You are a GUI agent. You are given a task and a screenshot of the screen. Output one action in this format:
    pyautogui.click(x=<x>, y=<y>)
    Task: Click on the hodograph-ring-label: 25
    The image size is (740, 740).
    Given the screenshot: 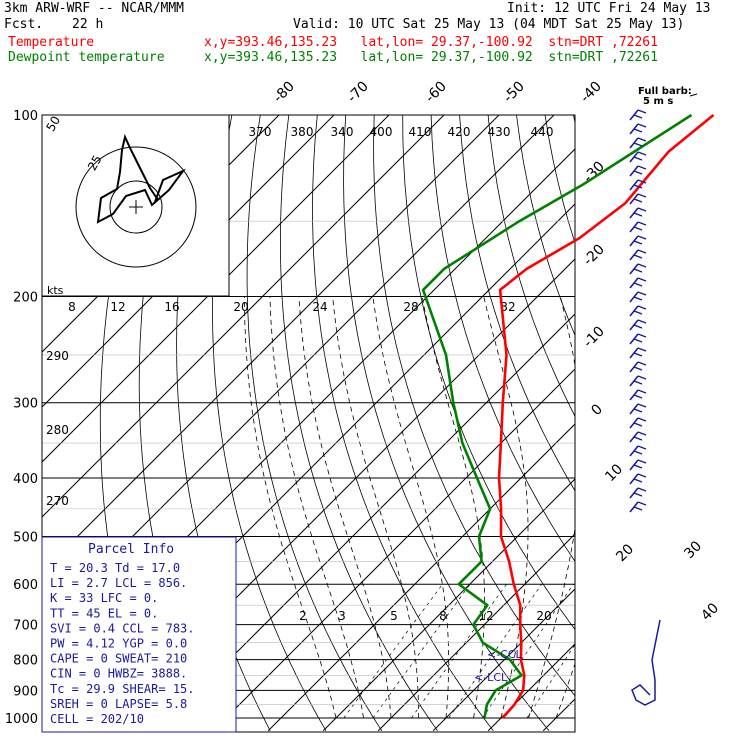 What is the action you would take?
    pyautogui.click(x=95, y=163)
    